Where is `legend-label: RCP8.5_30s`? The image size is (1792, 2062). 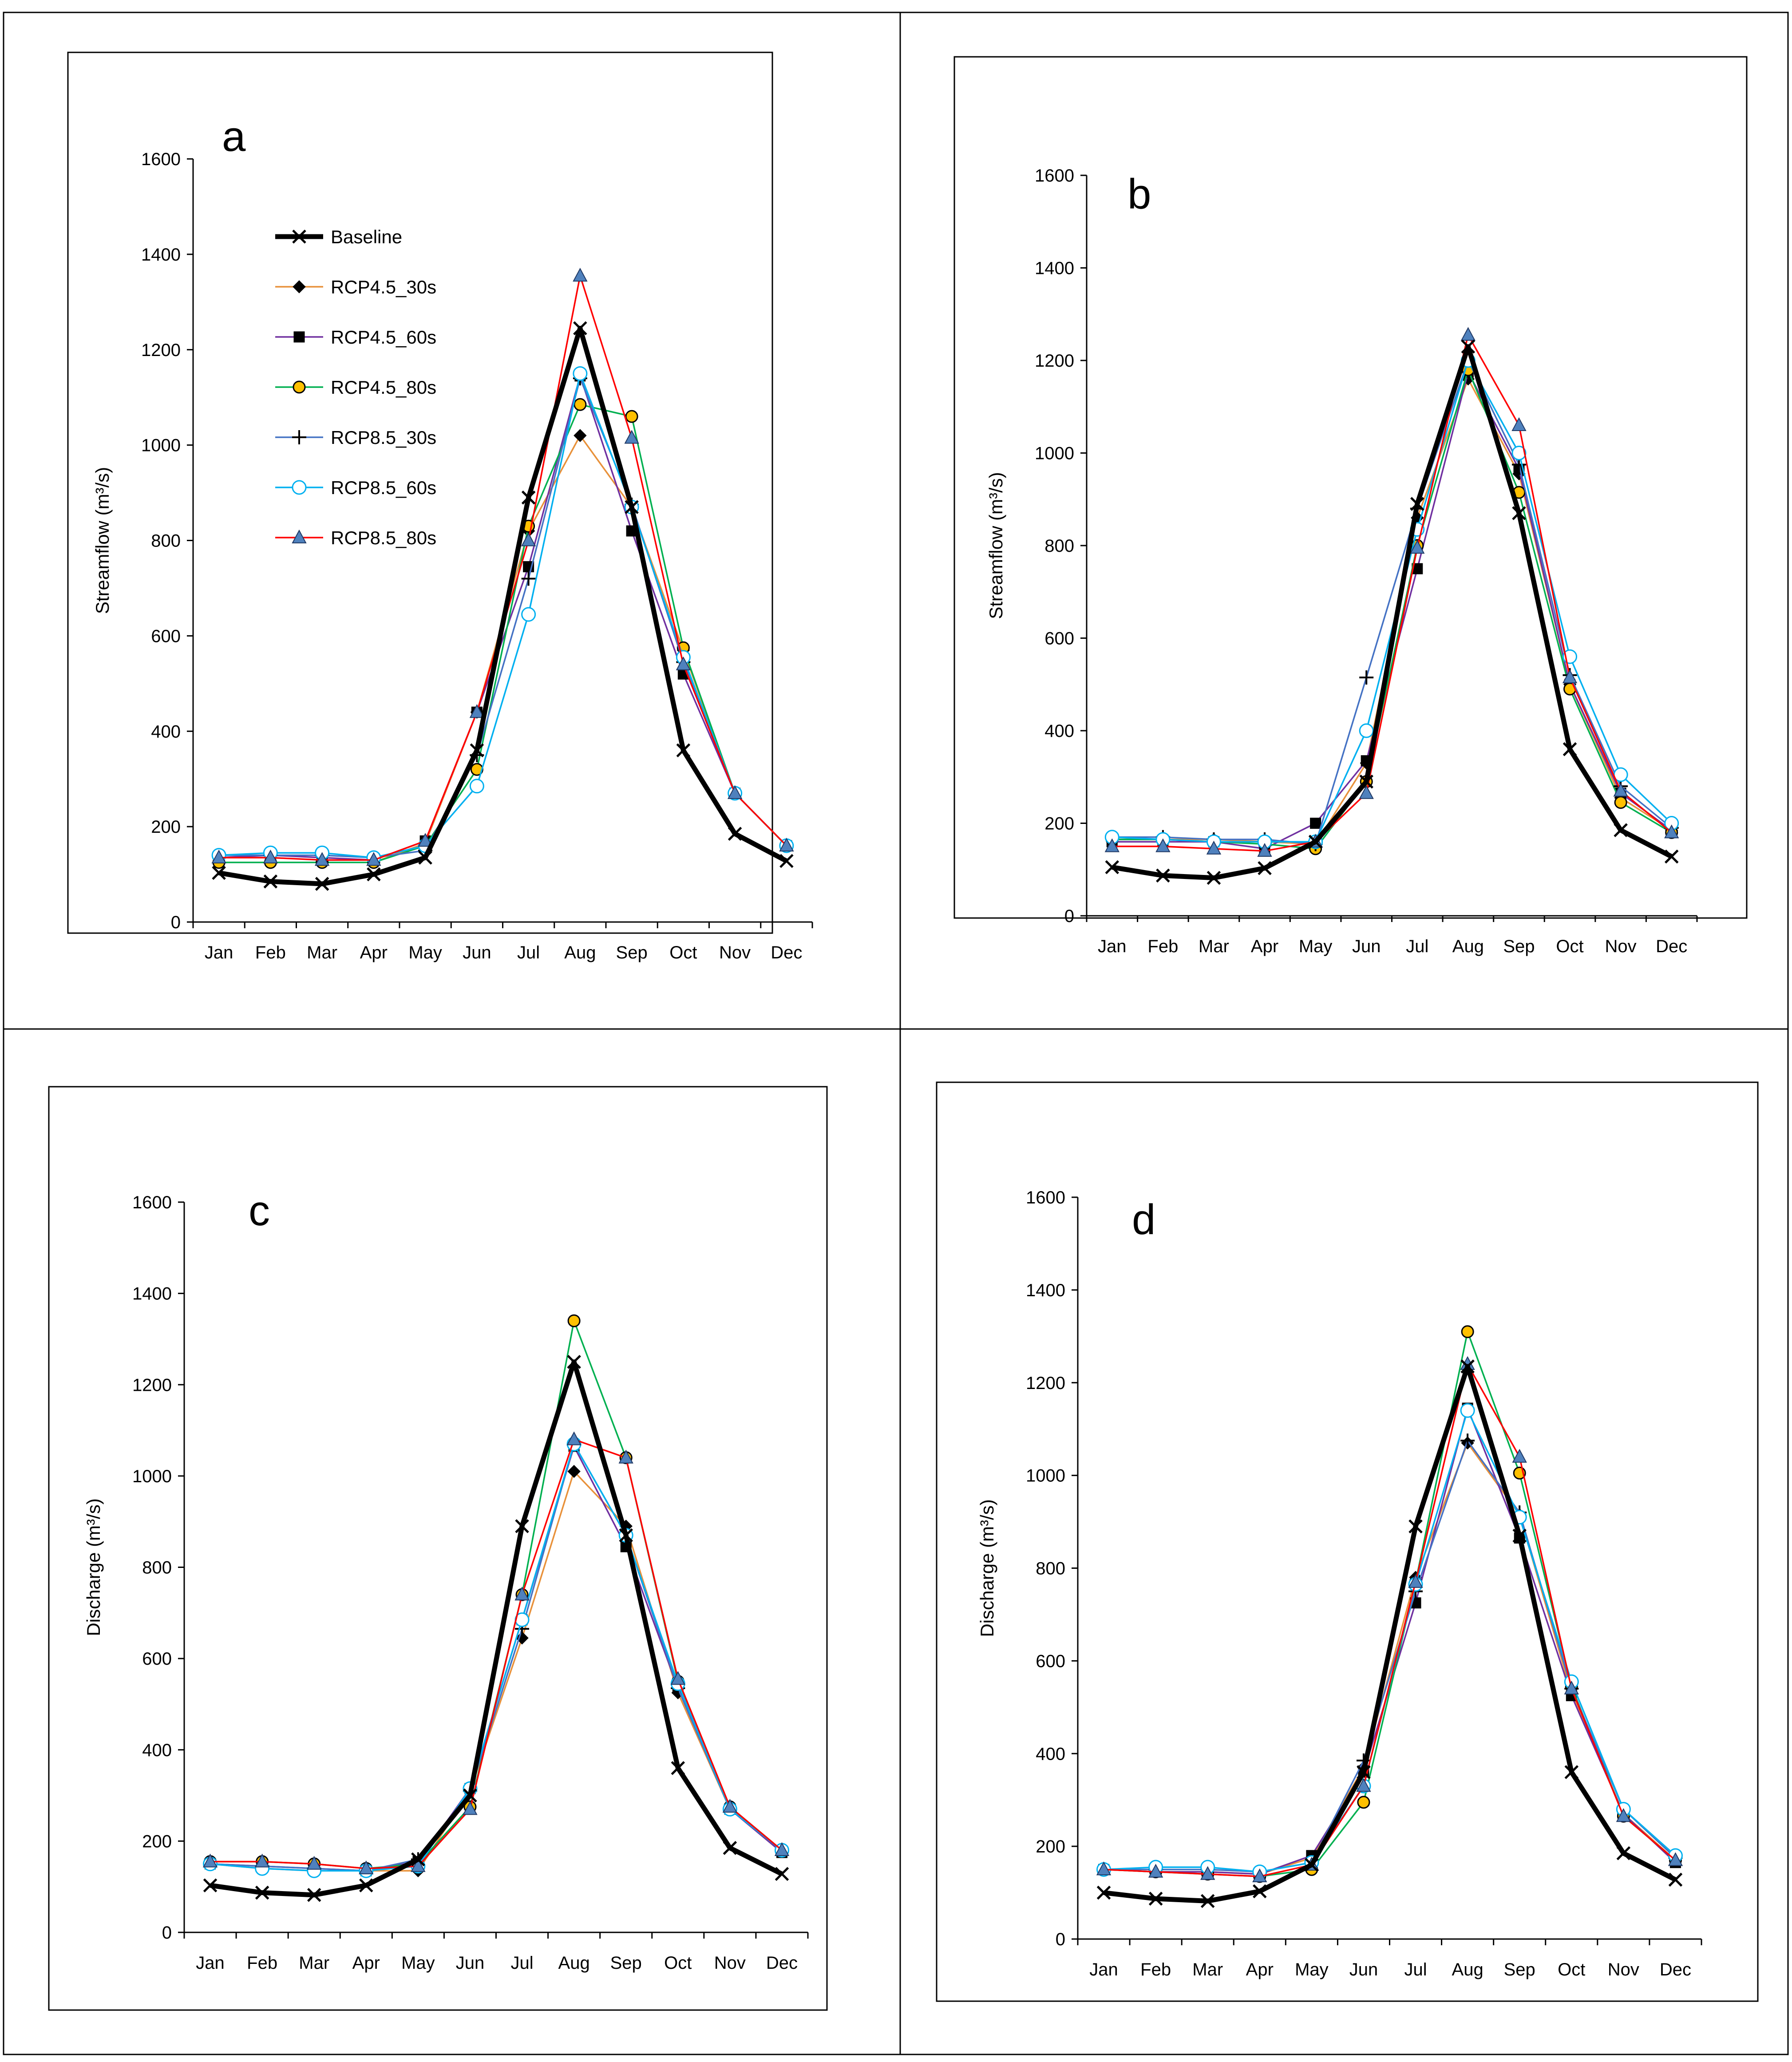
legend-label: RCP8.5_30s is located at coordinates (383, 437).